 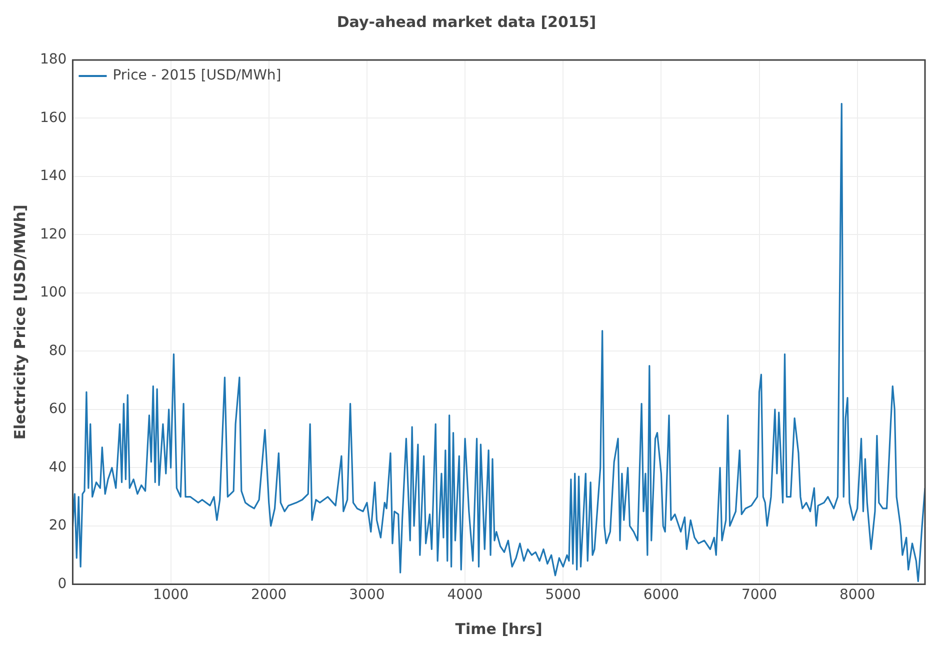 I want to click on legend-label: Price - 2015 [USD/MWh], so click(x=197, y=76).